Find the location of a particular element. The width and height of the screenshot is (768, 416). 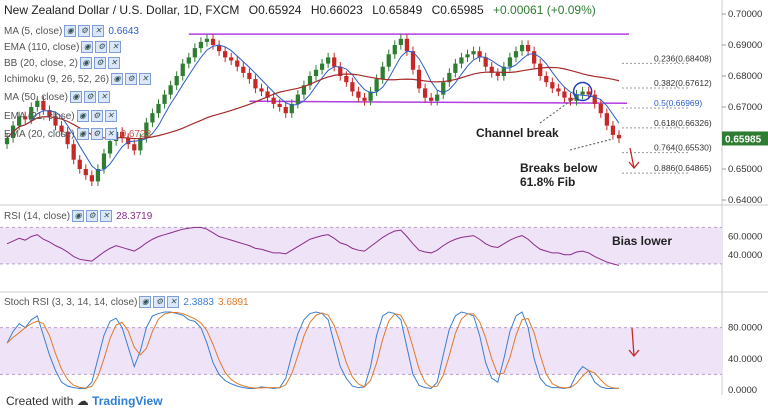

high-value: H0.66023 is located at coordinates (336, 10).